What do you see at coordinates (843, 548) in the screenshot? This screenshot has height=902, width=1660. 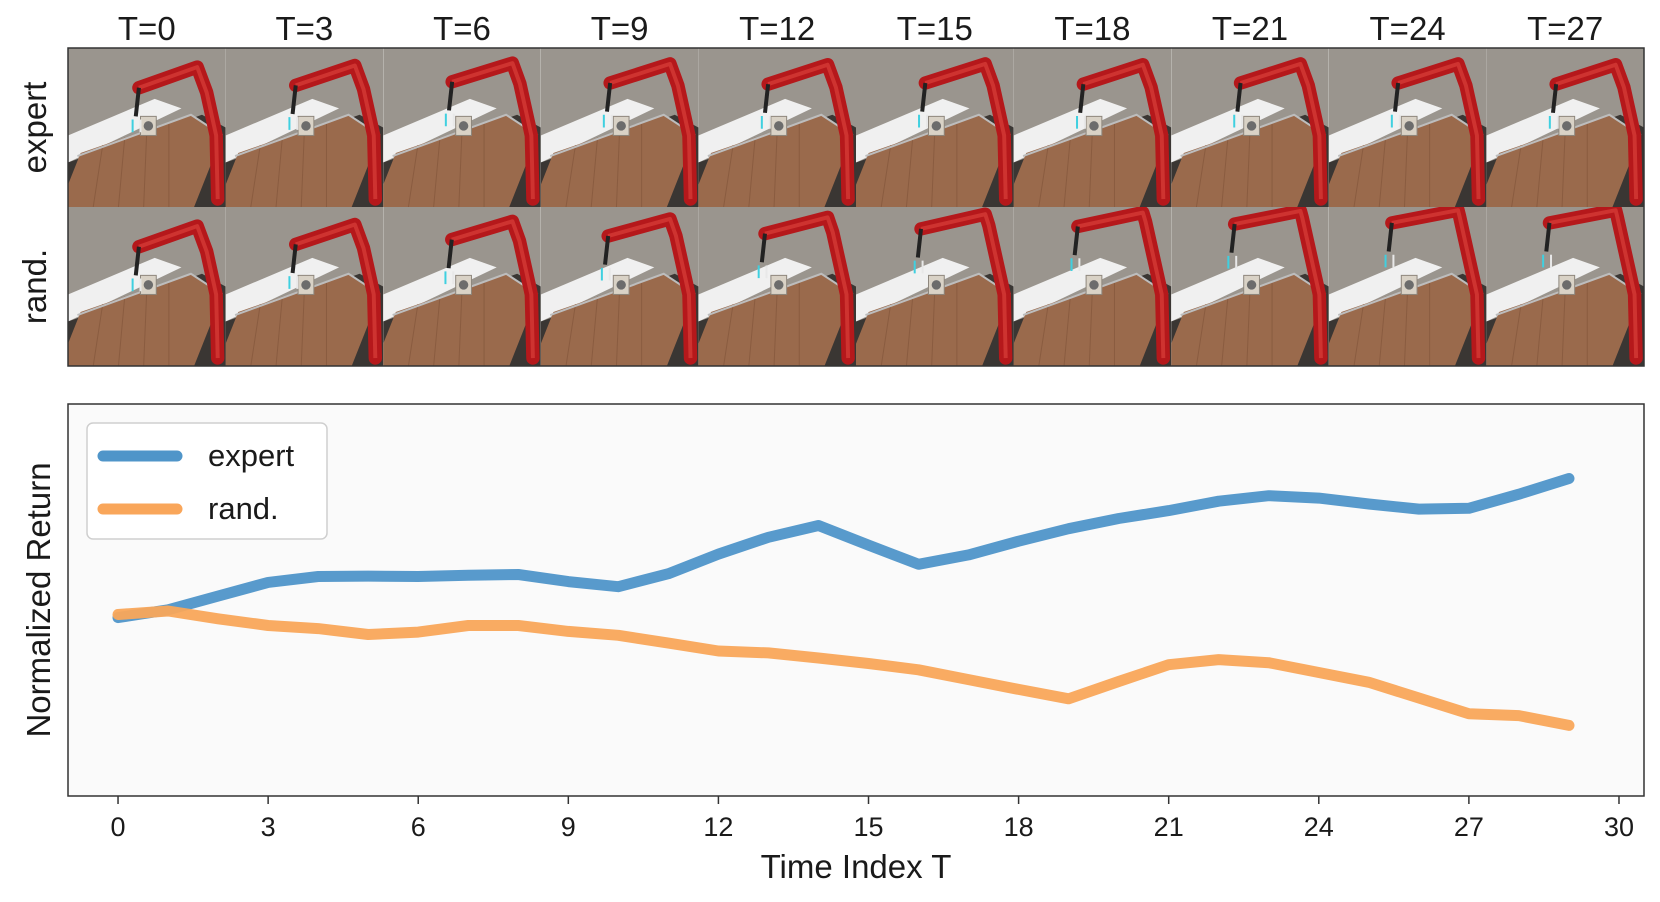 I see `series-line-expert` at bounding box center [843, 548].